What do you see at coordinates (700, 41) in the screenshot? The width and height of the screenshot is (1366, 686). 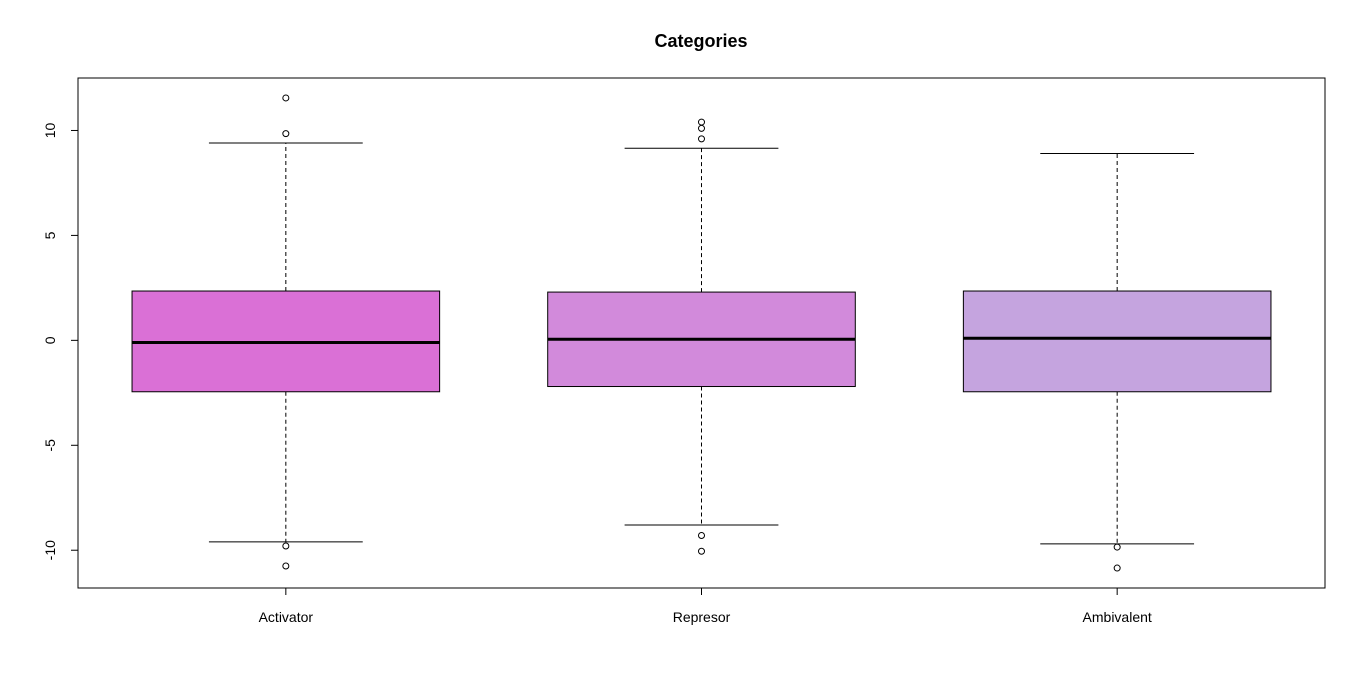 I see `chart-title: Categories` at bounding box center [700, 41].